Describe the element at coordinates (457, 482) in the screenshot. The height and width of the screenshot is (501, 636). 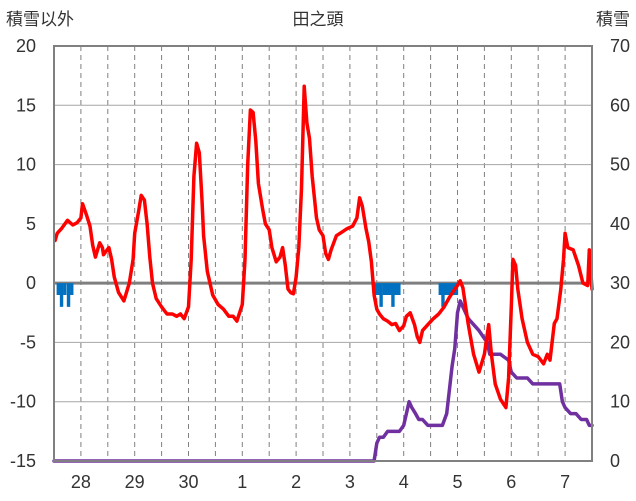
I see `x-tick-label: 5` at that location.